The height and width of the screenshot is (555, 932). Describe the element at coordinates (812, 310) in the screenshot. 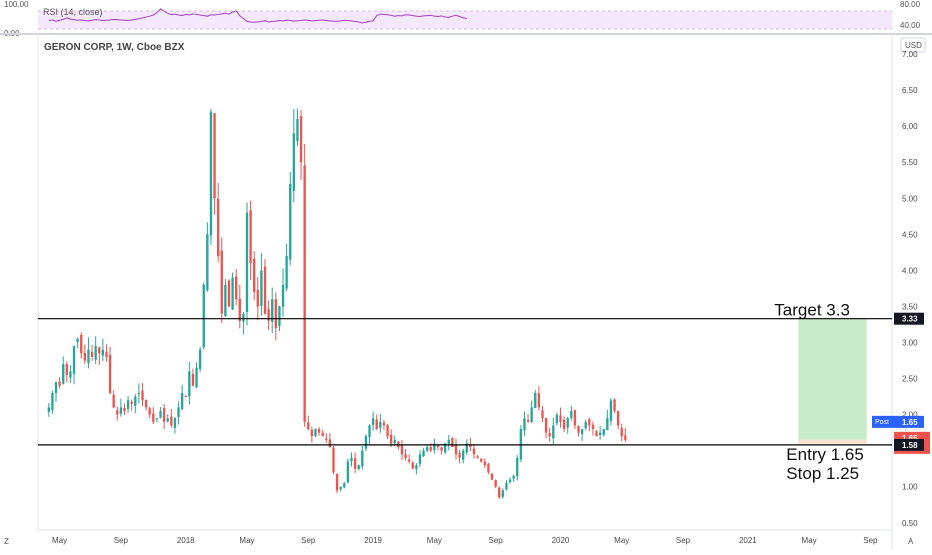

I see `target-annotation: Target 3.3` at that location.